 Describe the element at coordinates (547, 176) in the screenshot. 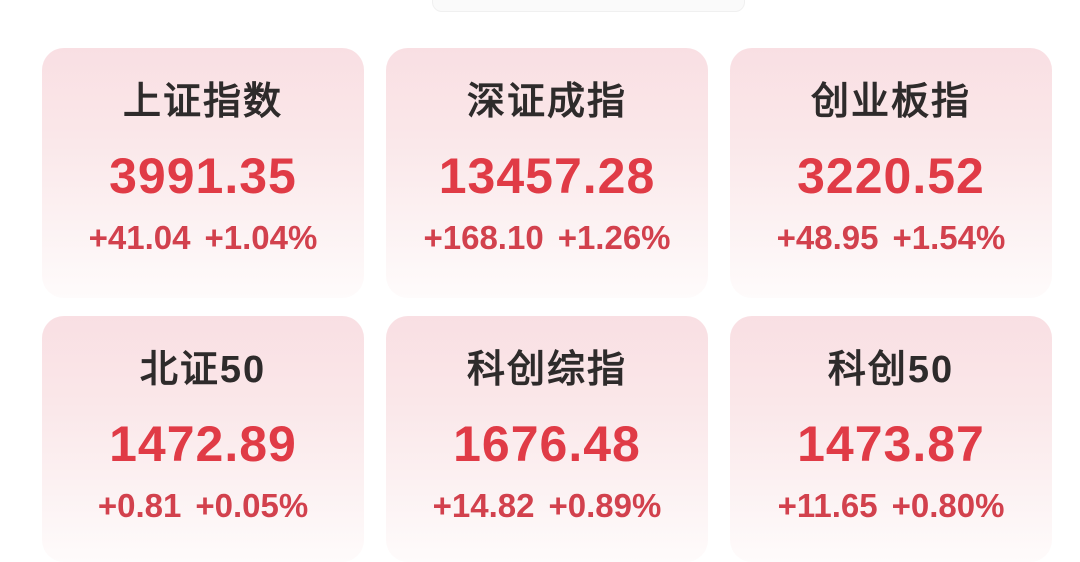

I see `index-value: 13457.28` at that location.